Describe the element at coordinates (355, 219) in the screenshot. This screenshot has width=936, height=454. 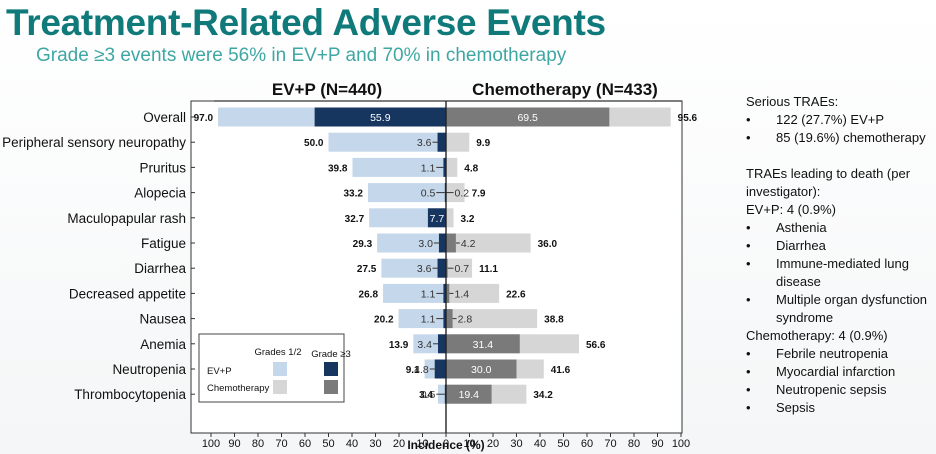
I see `evp-total-label: 32.7` at that location.